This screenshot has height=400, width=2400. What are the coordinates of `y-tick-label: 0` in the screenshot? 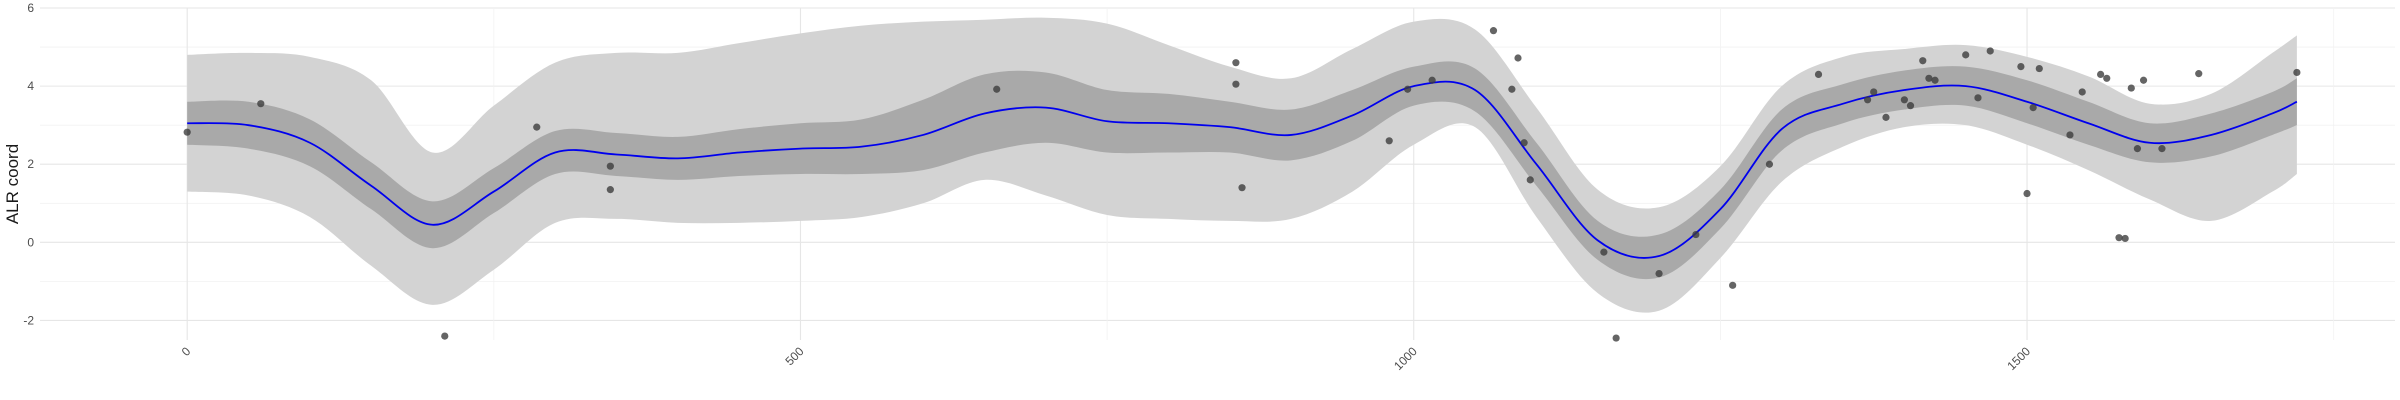 It's located at (30, 242).